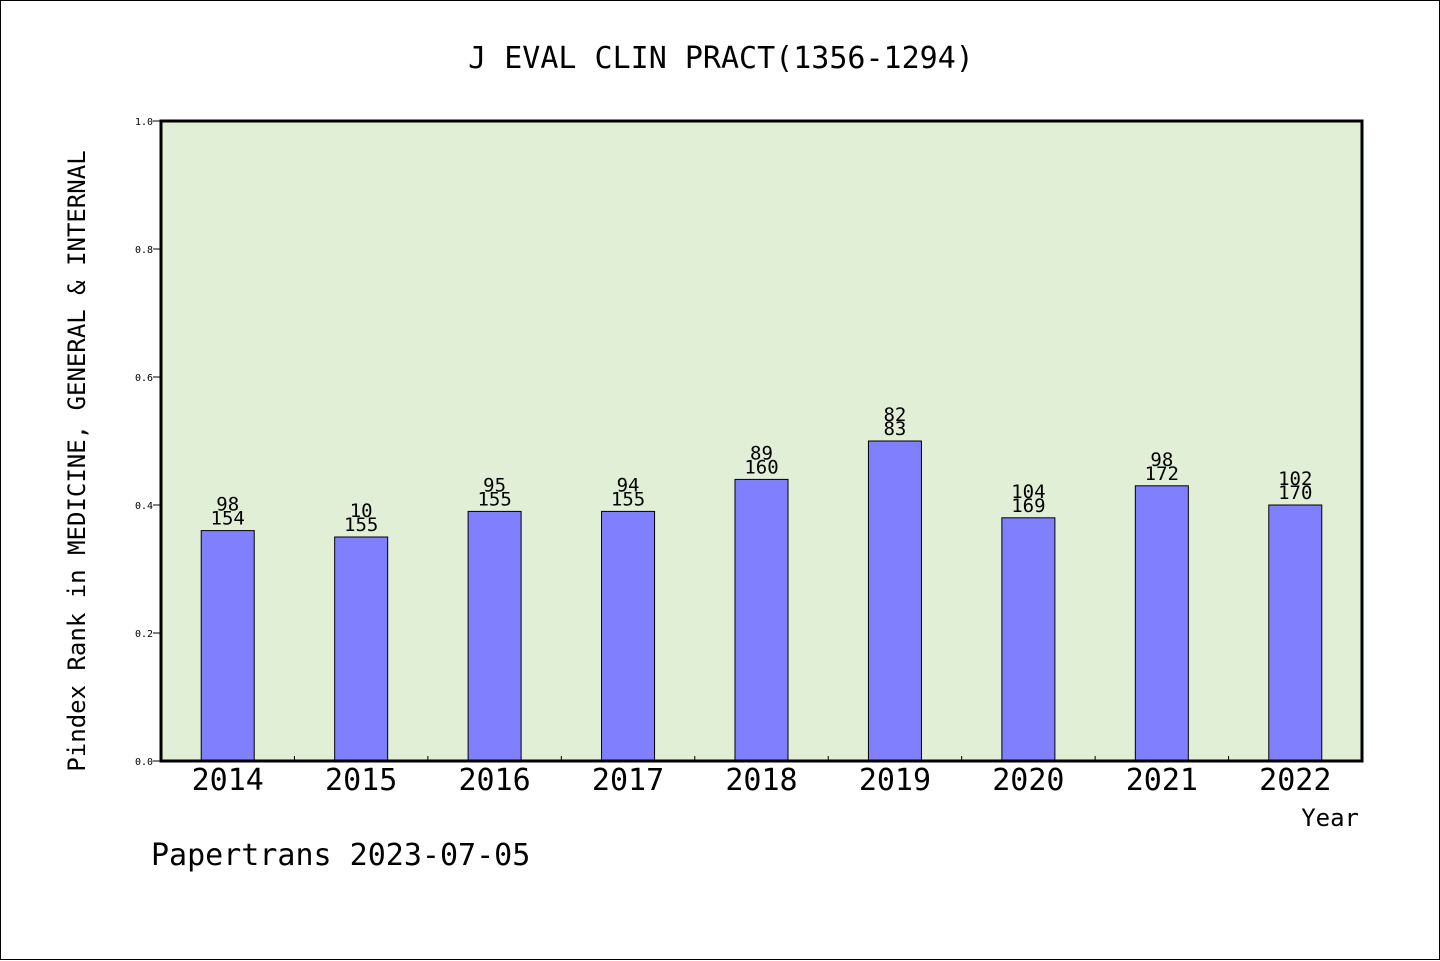 The height and width of the screenshot is (961, 1440). I want to click on y-tick-label: 0.6, so click(144, 378).